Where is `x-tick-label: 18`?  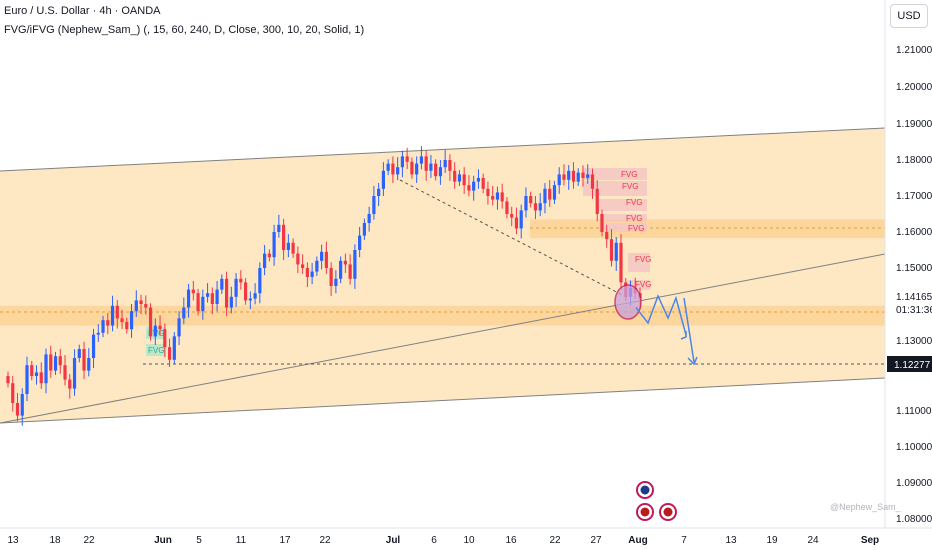 x-tick-label: 18 is located at coordinates (55, 540).